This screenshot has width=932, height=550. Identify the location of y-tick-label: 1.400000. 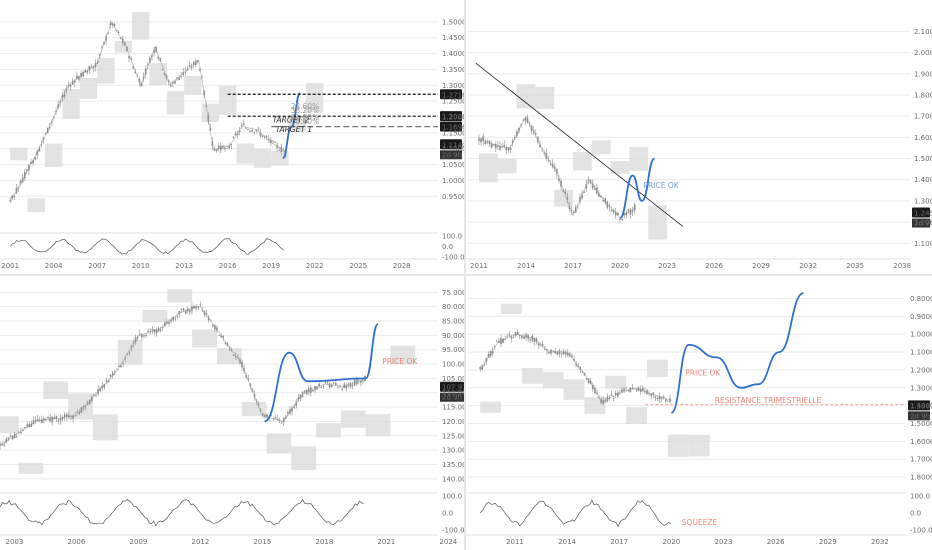
(921, 406).